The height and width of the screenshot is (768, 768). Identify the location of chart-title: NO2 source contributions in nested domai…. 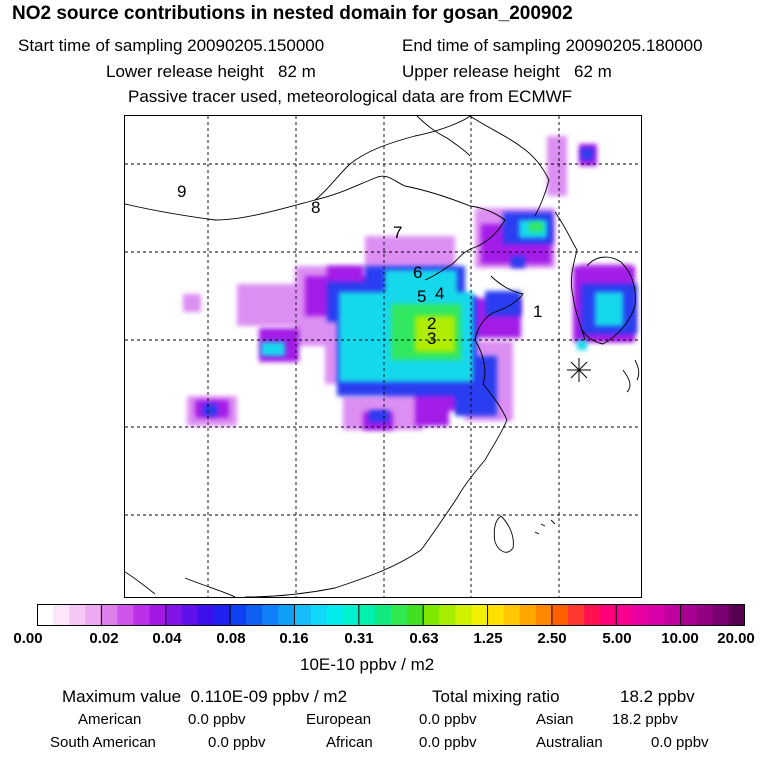
(292, 13).